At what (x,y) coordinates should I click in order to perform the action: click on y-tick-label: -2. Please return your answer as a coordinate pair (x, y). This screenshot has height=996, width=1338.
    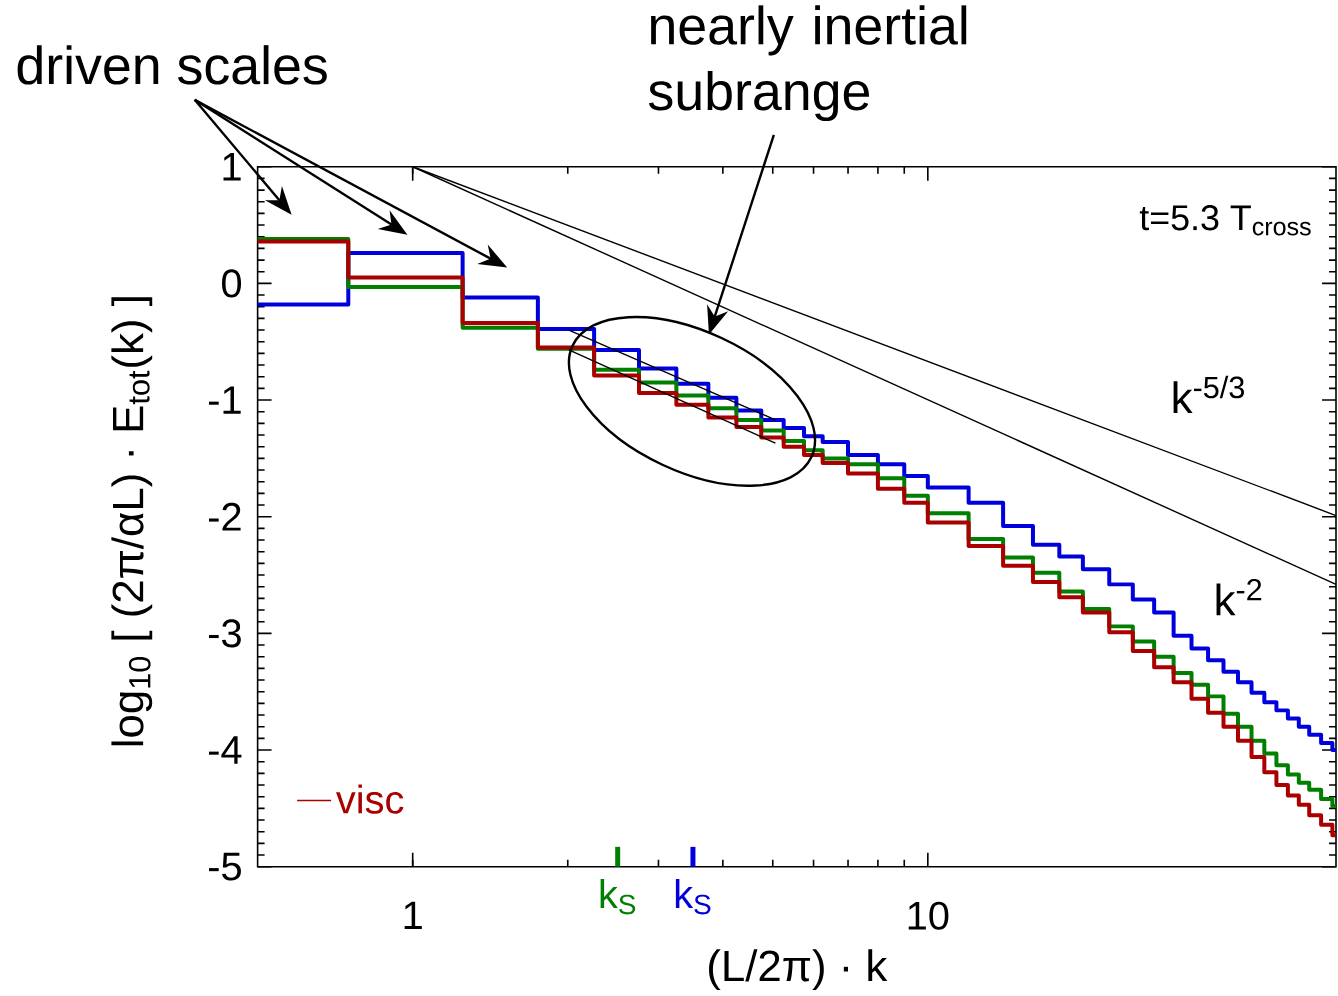
    Looking at the image, I should click on (225, 517).